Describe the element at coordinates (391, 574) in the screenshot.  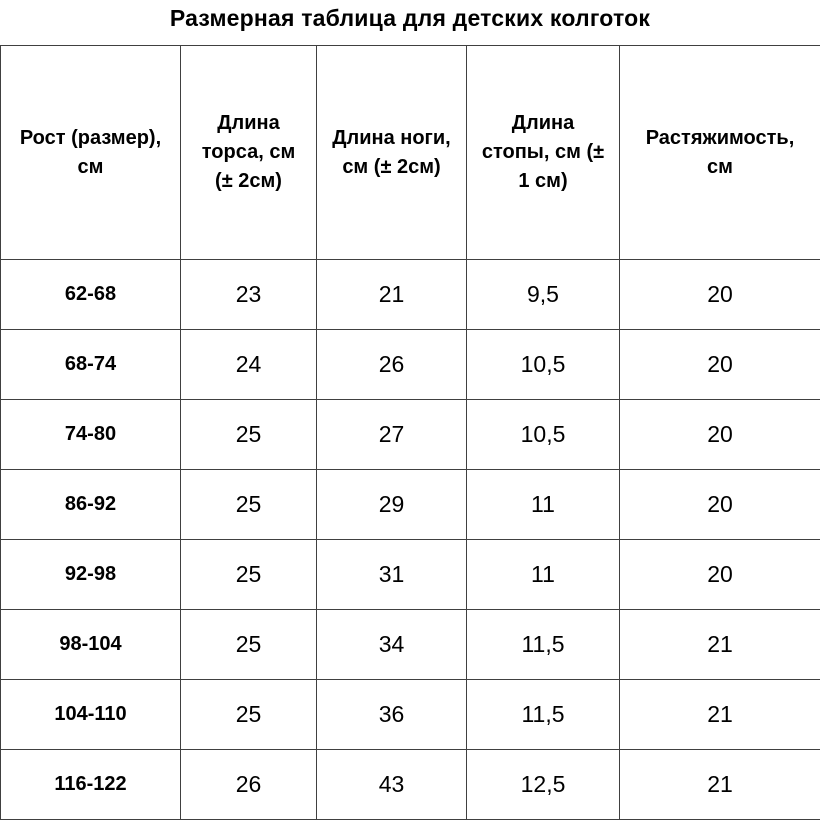
I see `cell-leg: 31` at that location.